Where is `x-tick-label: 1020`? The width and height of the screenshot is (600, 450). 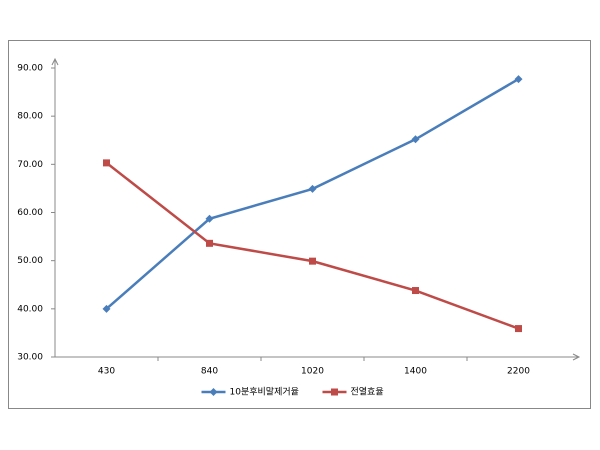
x-tick-label: 1020 is located at coordinates (312, 372).